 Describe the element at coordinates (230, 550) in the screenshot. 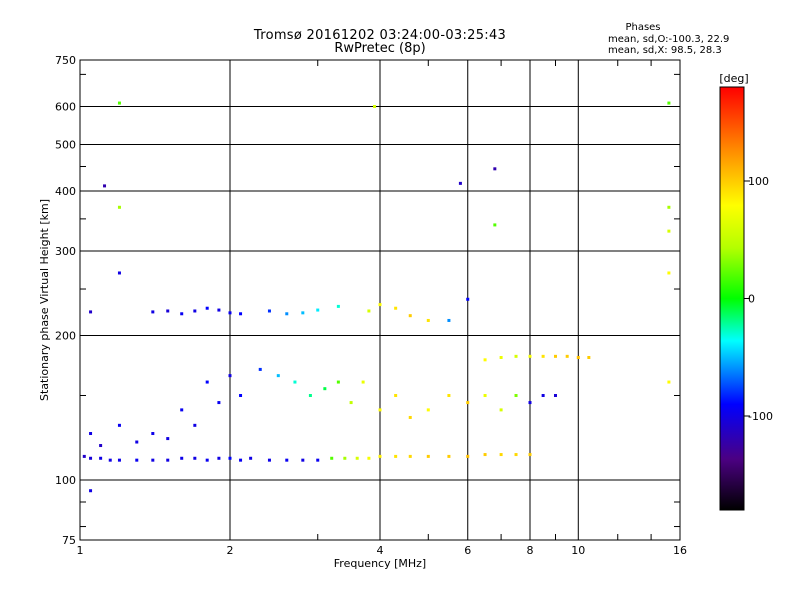

I see `x-tick-label: 2` at that location.